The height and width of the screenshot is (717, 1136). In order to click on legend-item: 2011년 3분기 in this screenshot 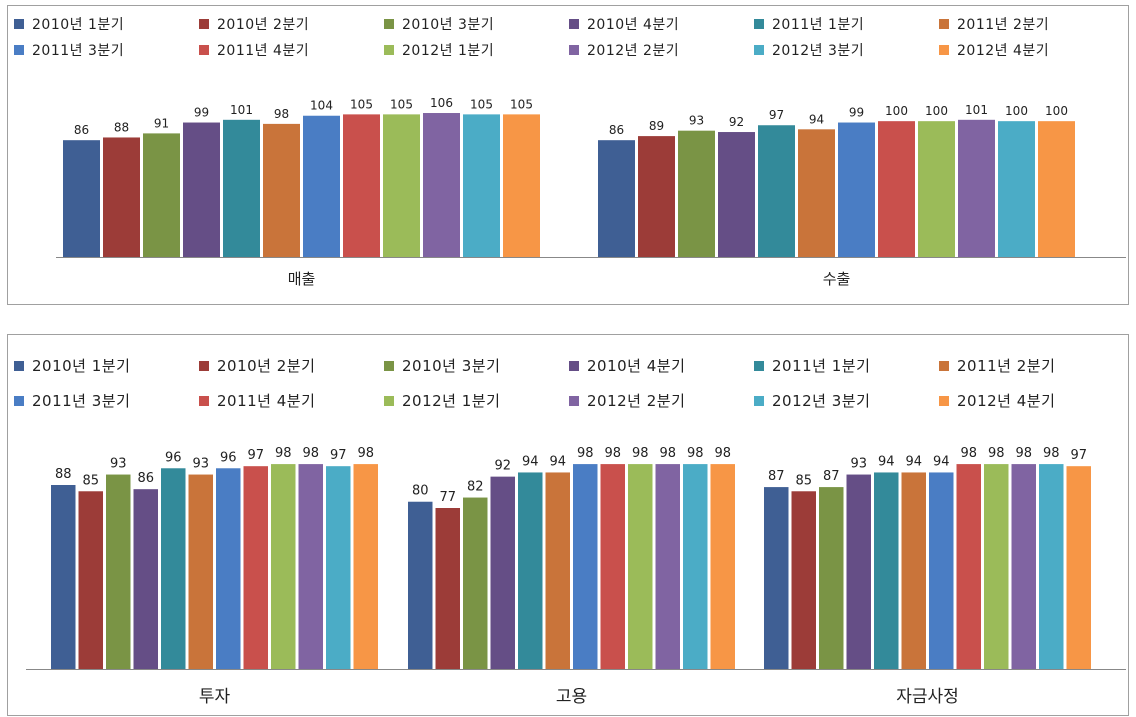, I will do `click(106, 400)`.